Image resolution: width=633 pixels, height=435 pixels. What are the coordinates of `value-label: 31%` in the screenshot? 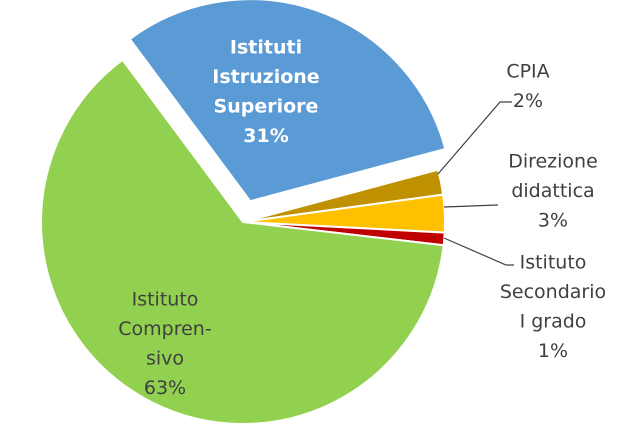 It's located at (265, 136).